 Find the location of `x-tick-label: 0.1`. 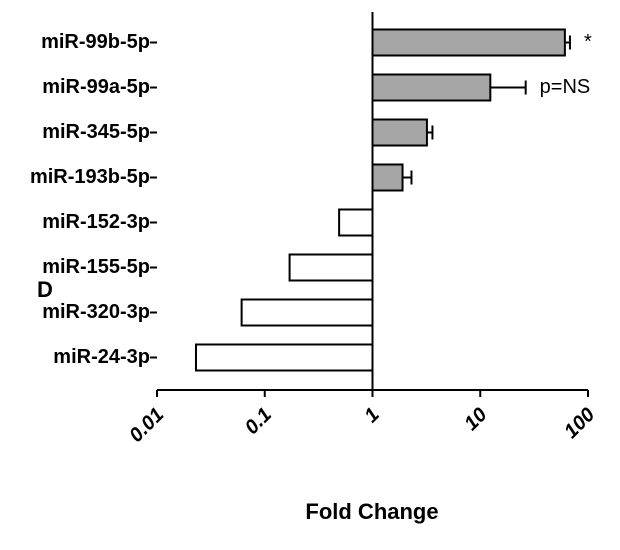

x-tick-label: 0.1 is located at coordinates (258, 421).